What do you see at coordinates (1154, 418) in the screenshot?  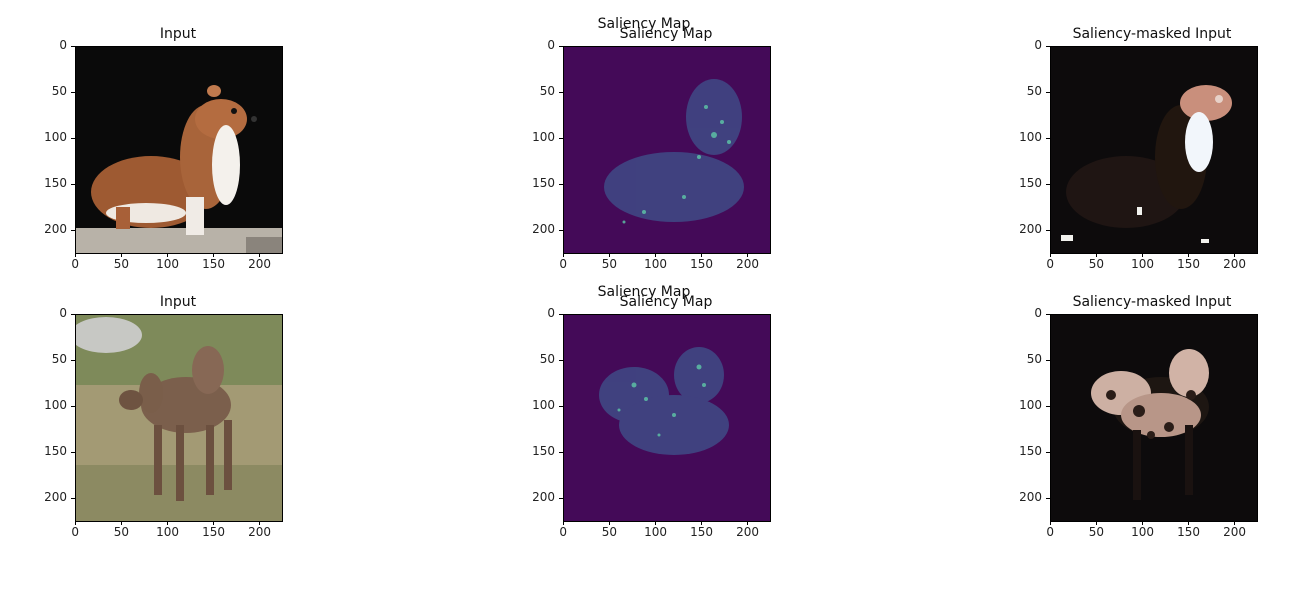 I see `masked-image-camel` at bounding box center [1154, 418].